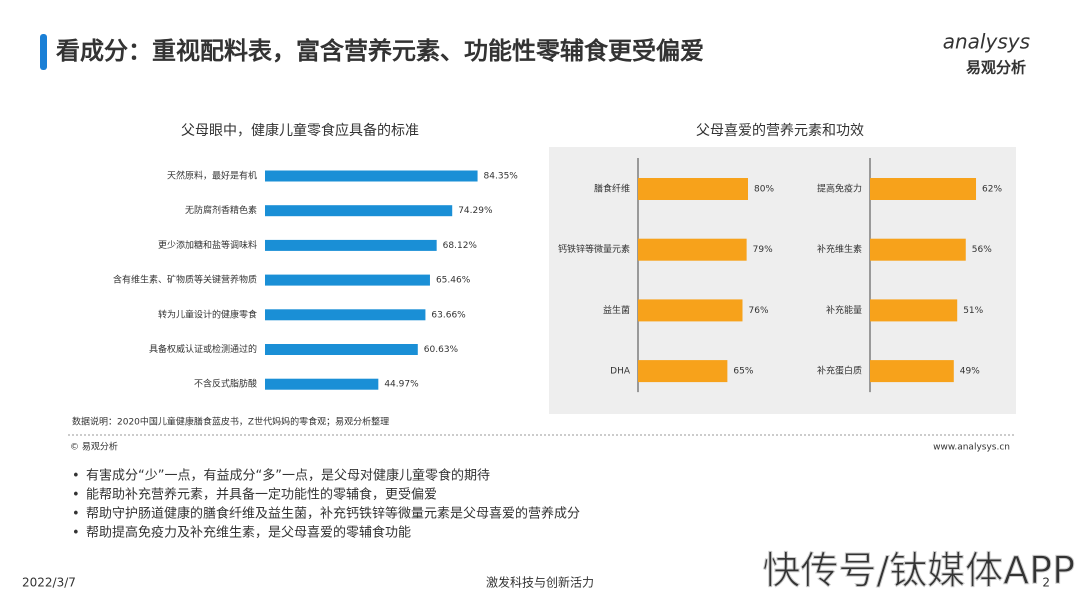 The image size is (1080, 608). Describe the element at coordinates (460, 246) in the screenshot. I see `value-label: 68.12%` at that location.